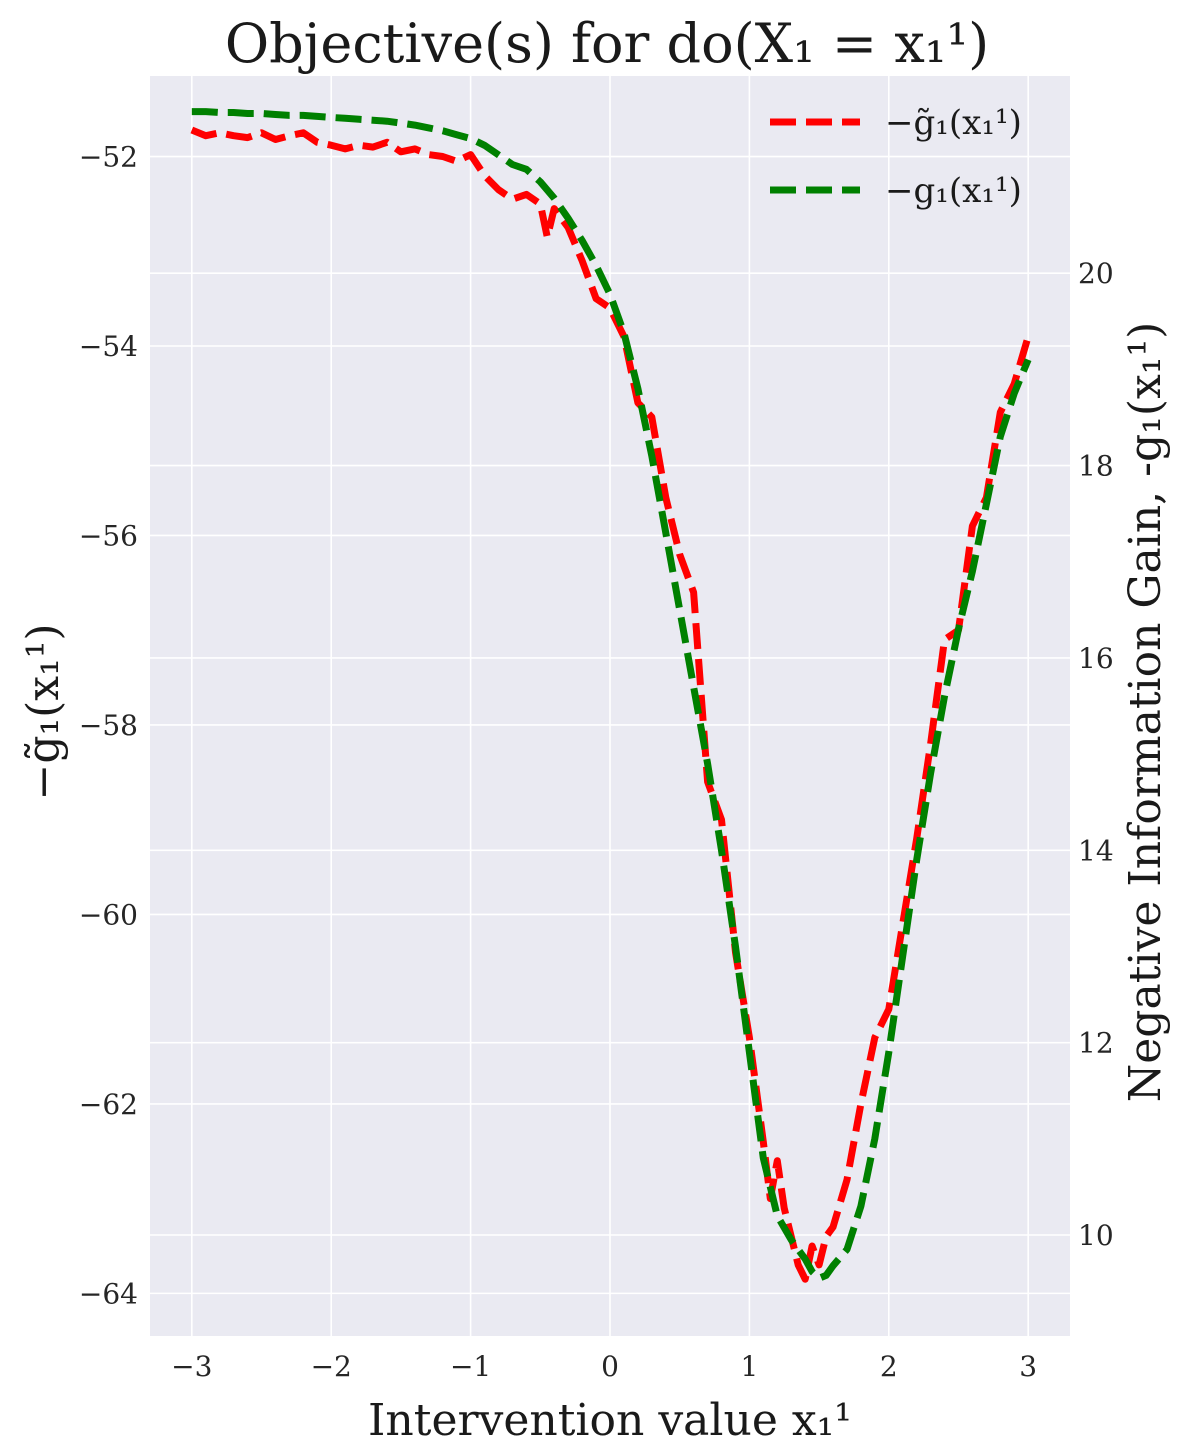 The image size is (1189, 1456). I want to click on y-axis-label-left: −g̃₁(x₁¹), so click(43, 711).